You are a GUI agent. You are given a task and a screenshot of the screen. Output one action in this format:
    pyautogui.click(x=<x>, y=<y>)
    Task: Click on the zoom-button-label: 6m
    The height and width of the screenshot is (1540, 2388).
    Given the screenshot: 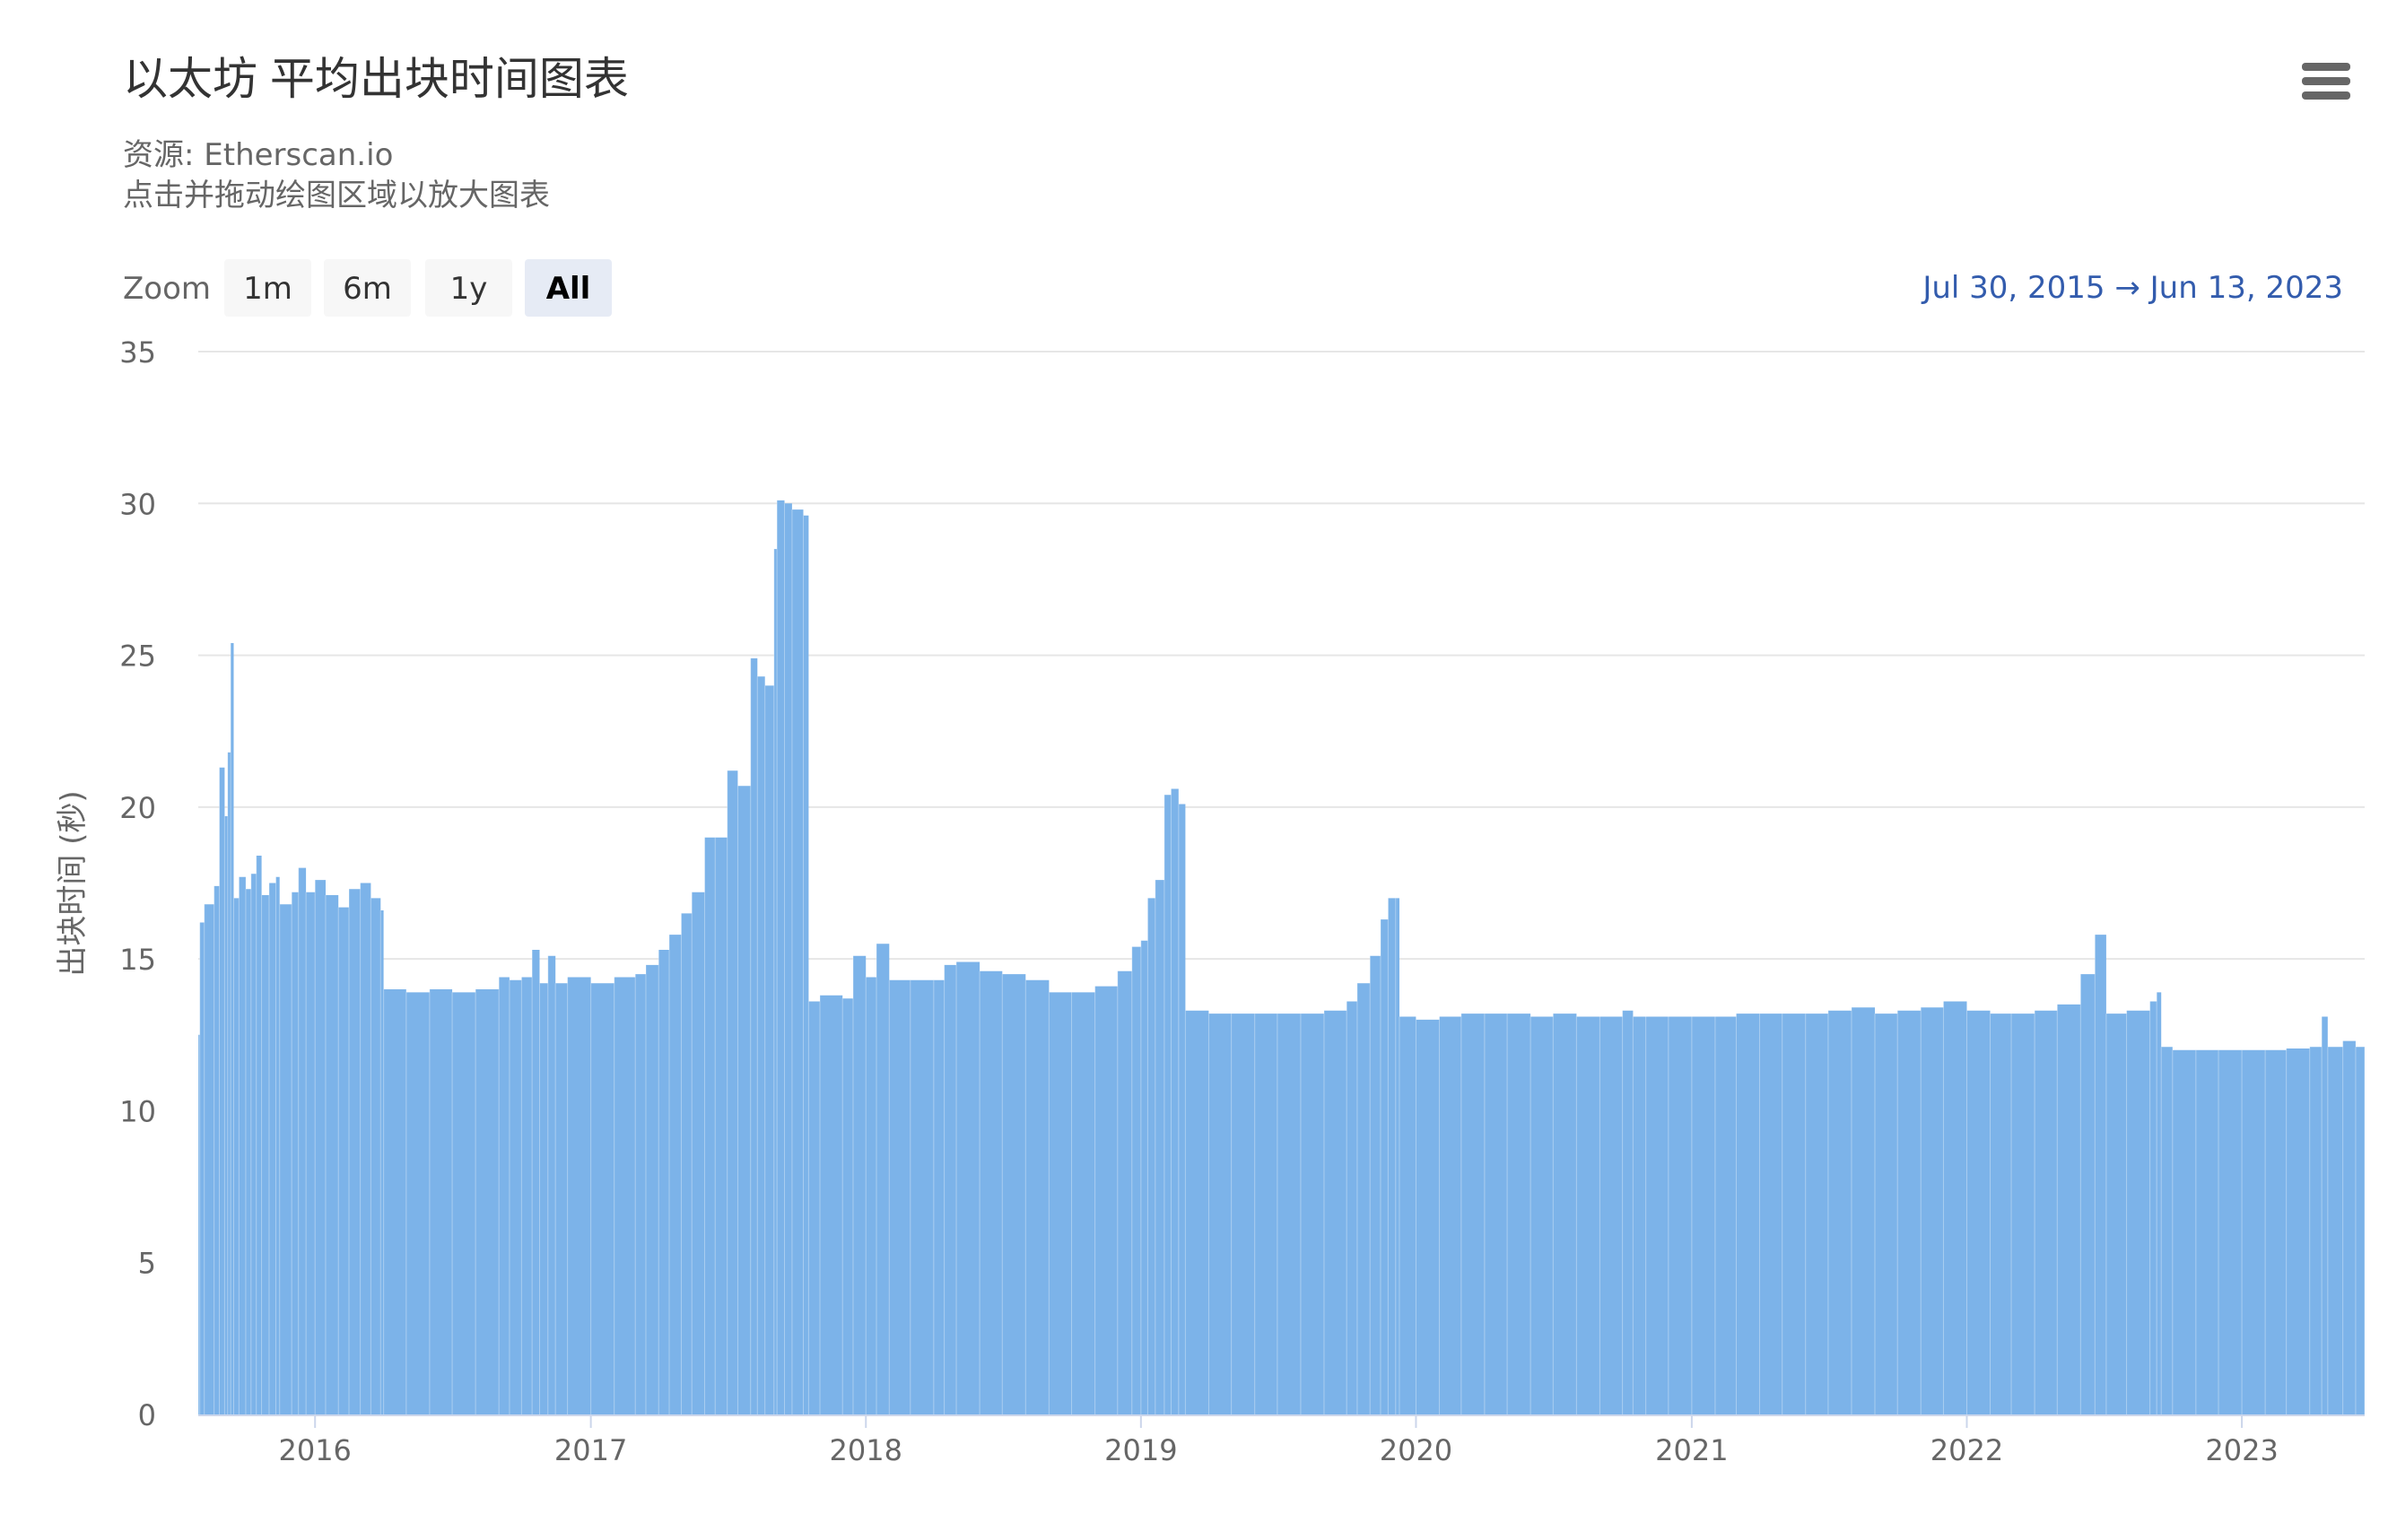 What is the action you would take?
    pyautogui.click(x=367, y=289)
    